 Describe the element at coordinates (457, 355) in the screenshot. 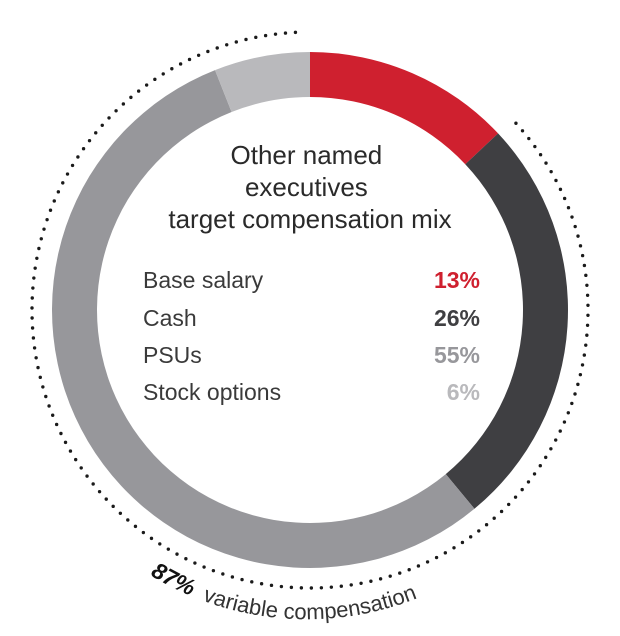

I see `legend-value-psus: 55%` at that location.